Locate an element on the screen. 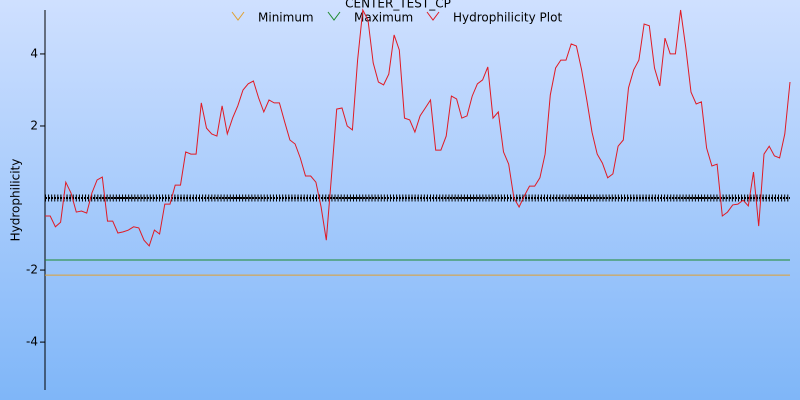 This screenshot has height=400, width=800. y-tick-label: -4 is located at coordinates (32, 342).